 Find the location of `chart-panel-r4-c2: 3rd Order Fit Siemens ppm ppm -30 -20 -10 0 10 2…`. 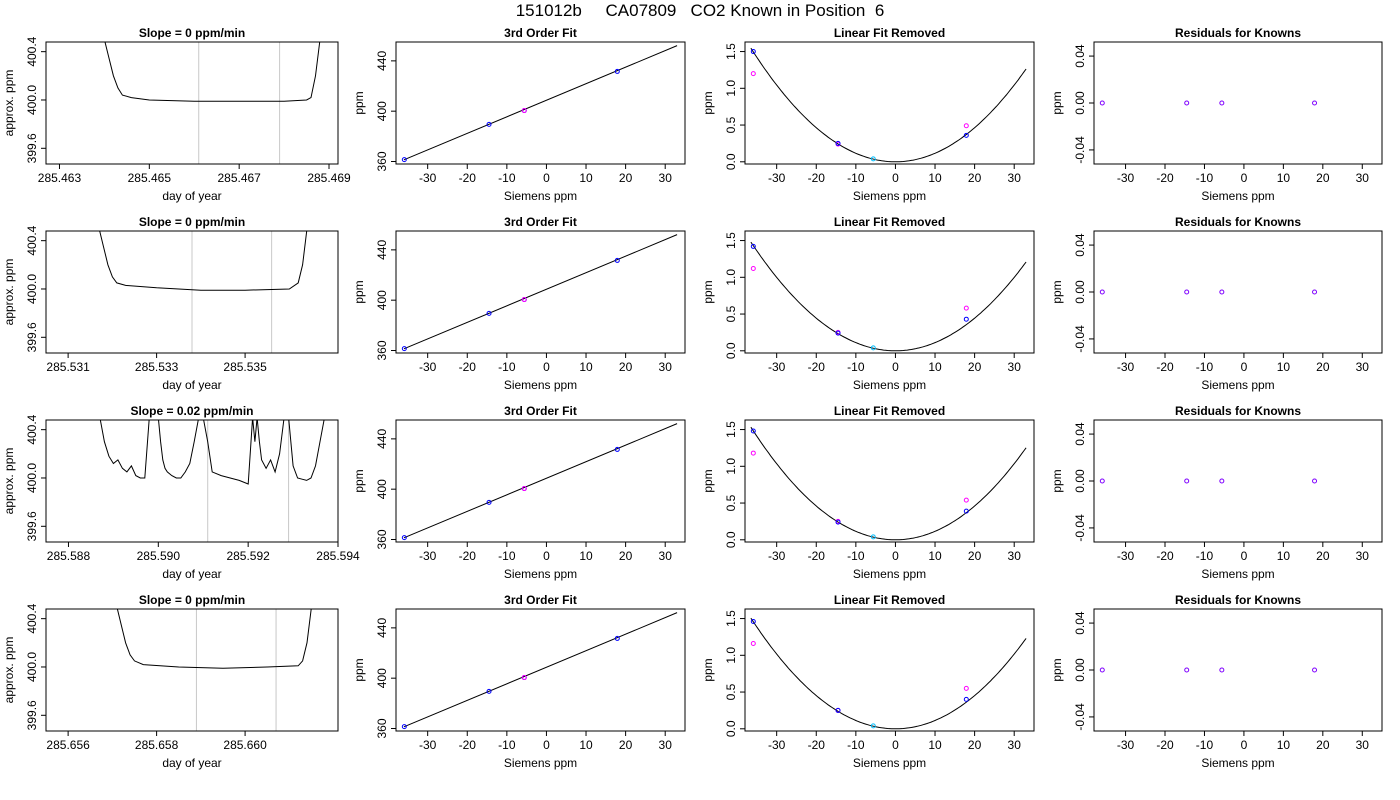

chart-panel-r4-c2: 3rd Order Fit Siemens ppm ppm -30 -20 -10 0 10 2… is located at coordinates (519, 681).